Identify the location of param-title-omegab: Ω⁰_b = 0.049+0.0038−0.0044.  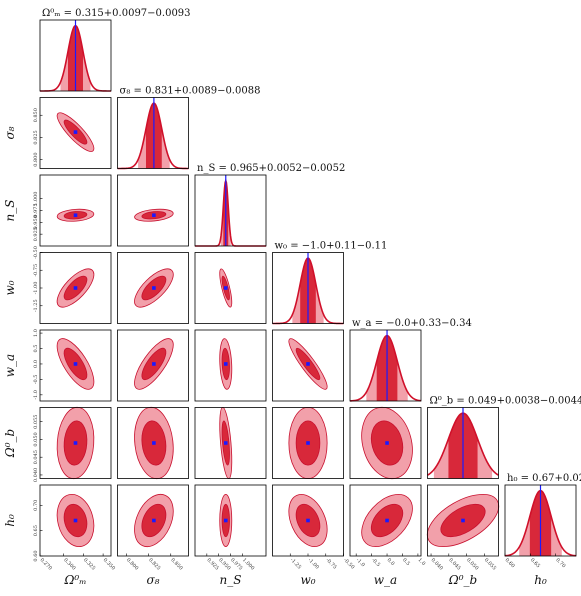
(505, 401).